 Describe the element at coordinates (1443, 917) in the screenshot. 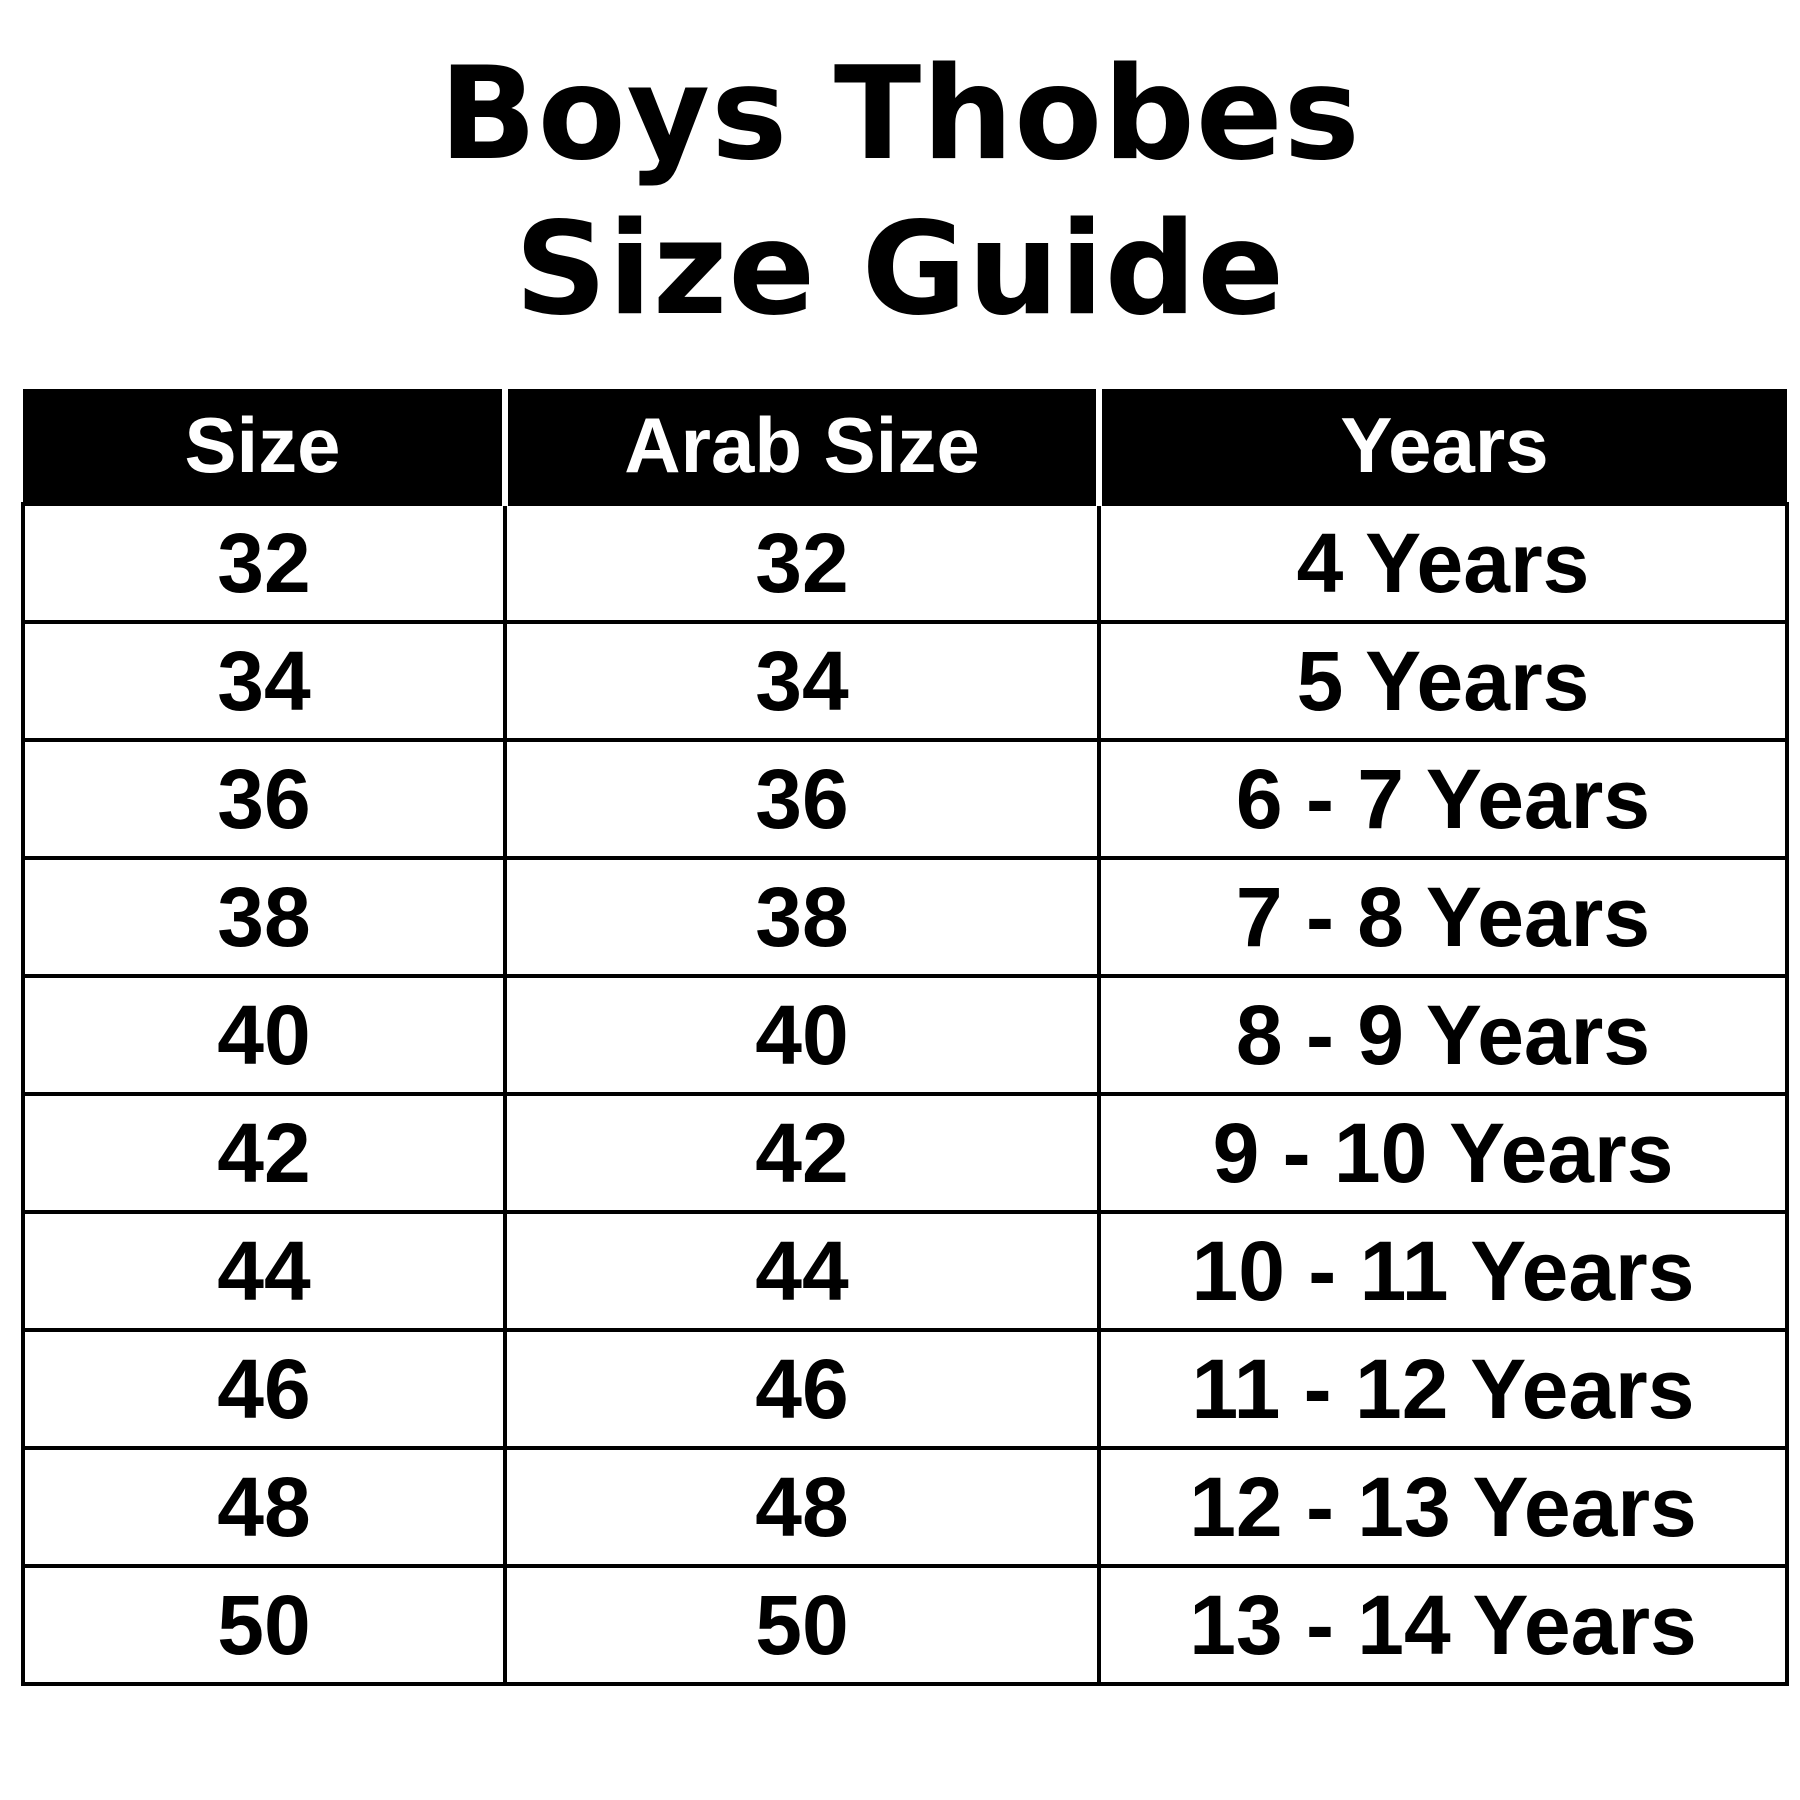

I see `cell-years: 7 - 8 Years` at that location.